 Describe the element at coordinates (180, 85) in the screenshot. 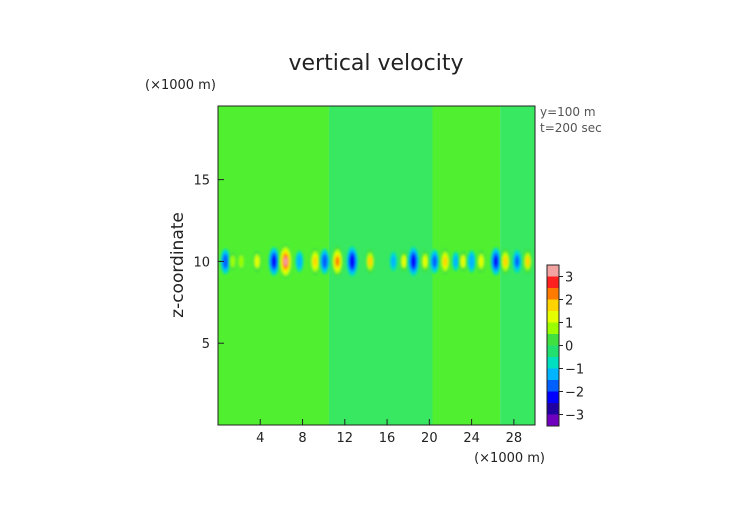

I see `y-unit-label: (×1000 m)` at that location.